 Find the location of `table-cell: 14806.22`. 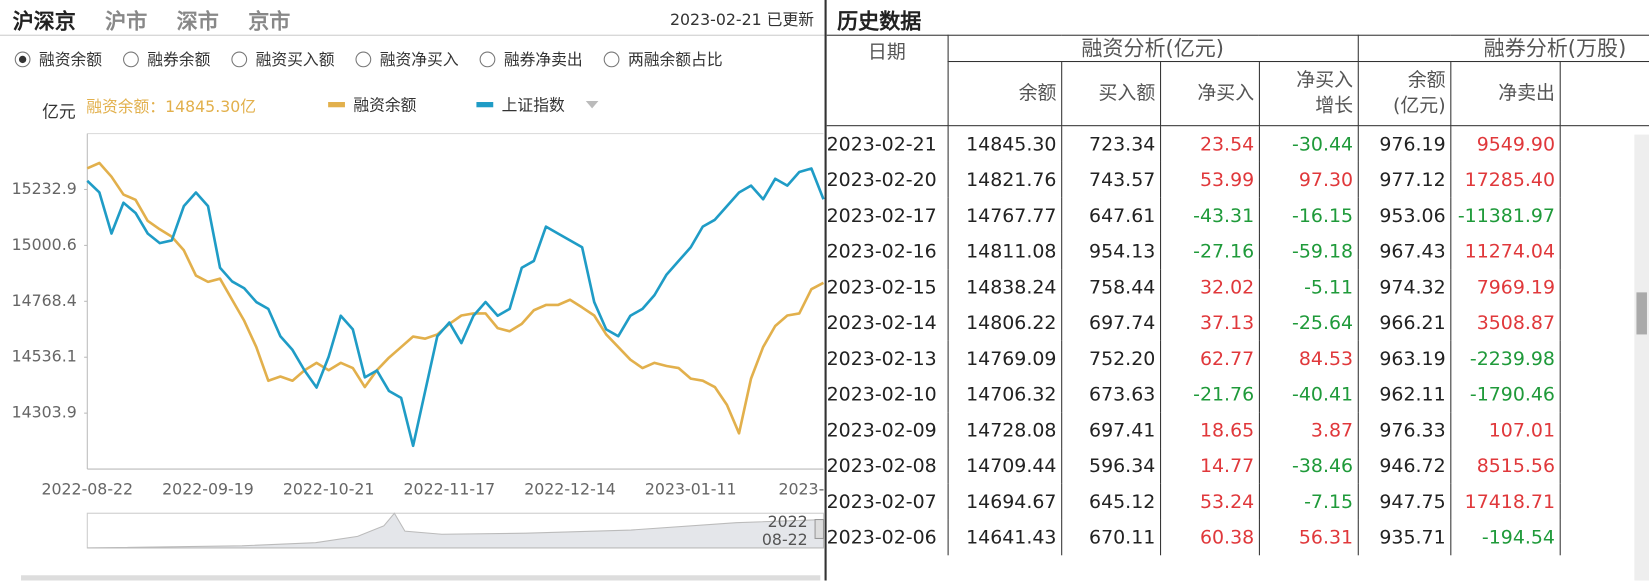

table-cell: 14806.22 is located at coordinates (1004, 322).